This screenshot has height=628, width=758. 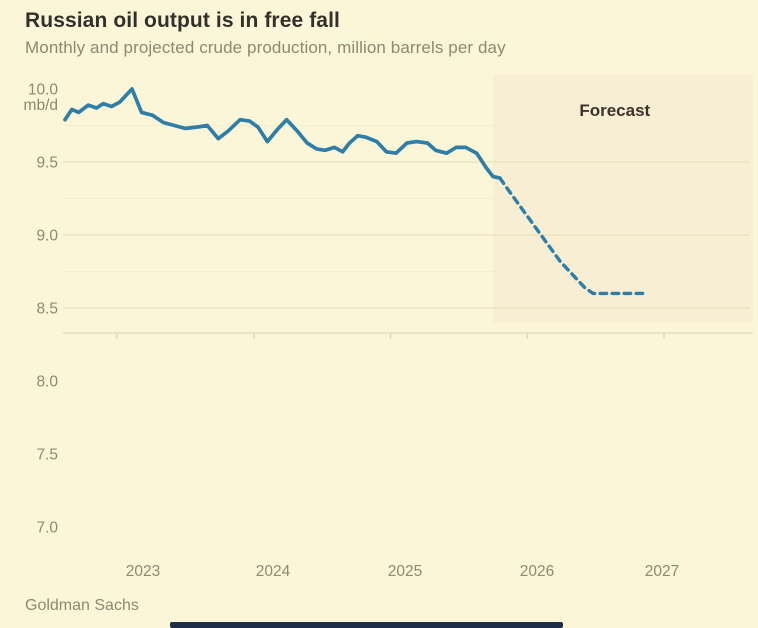 I want to click on actual-series-line, so click(x=282, y=133).